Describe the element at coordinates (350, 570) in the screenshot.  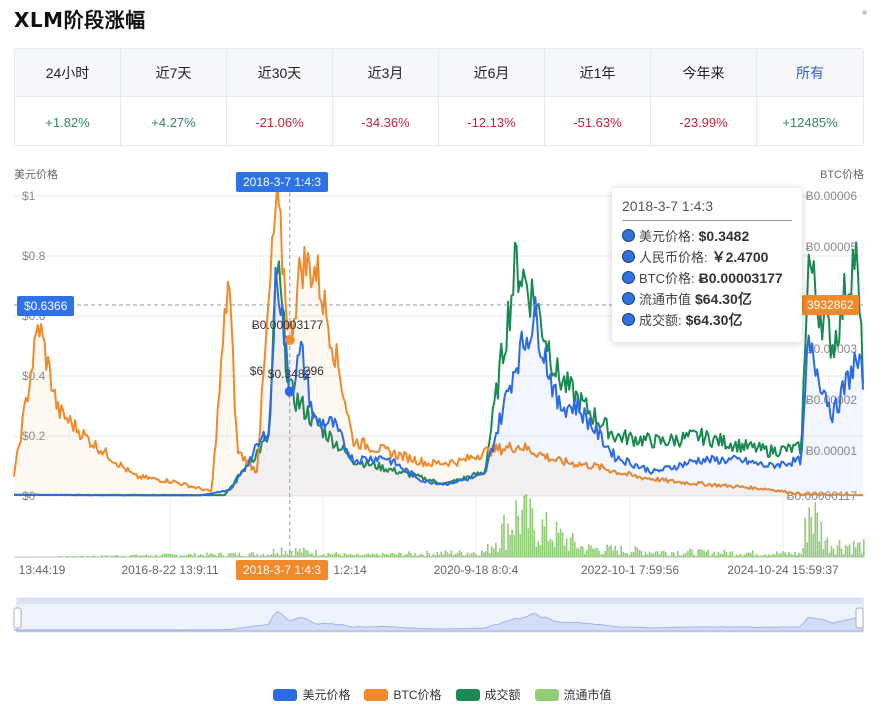
I see `x-tick-label: 1:2:14` at that location.